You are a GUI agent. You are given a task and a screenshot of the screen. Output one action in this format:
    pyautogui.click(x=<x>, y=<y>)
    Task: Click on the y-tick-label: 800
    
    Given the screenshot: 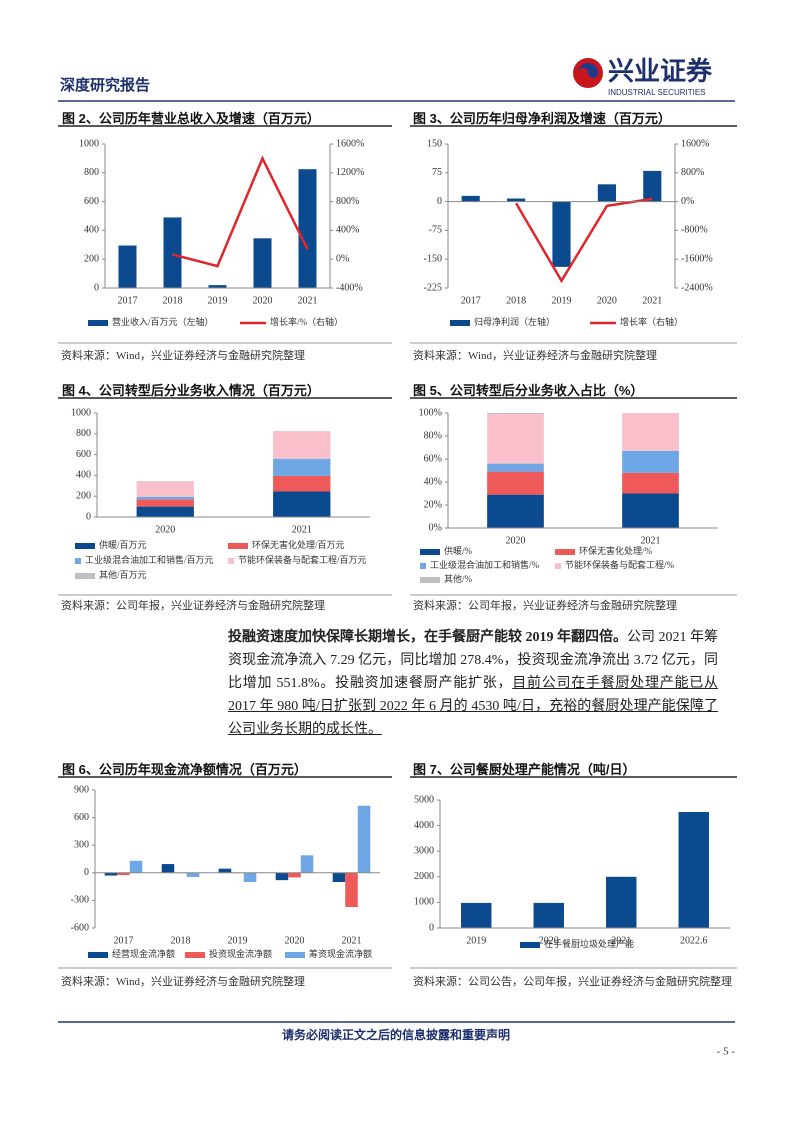 What is the action you would take?
    pyautogui.click(x=83, y=433)
    